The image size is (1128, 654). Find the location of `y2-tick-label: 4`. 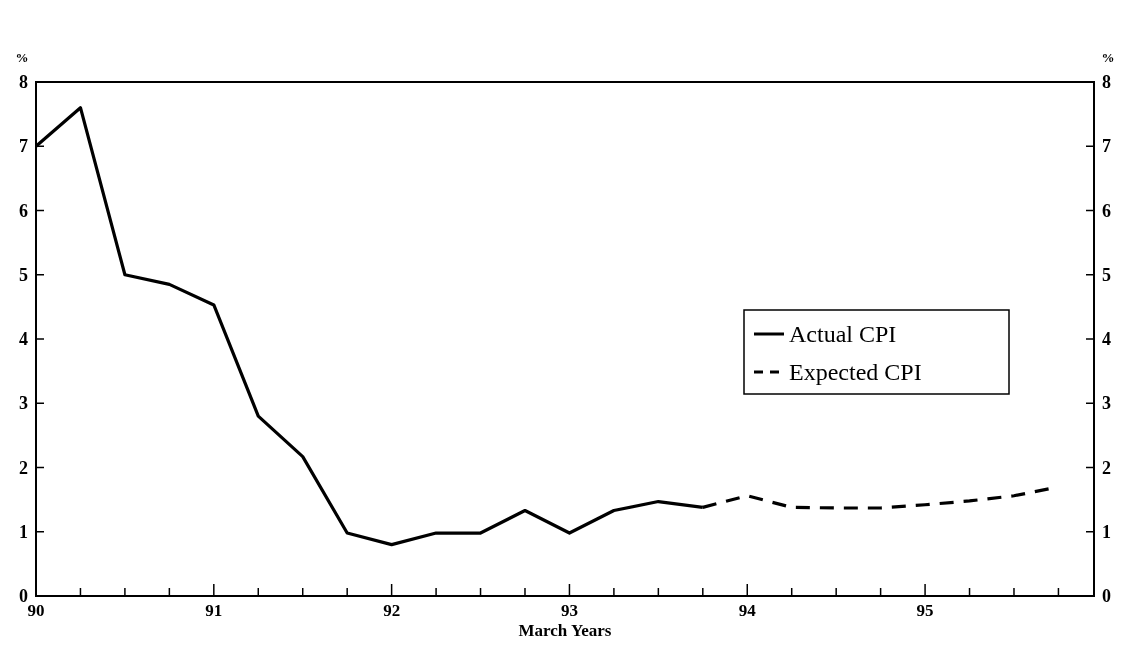

y2-tick-label: 4 is located at coordinates (1106, 339).